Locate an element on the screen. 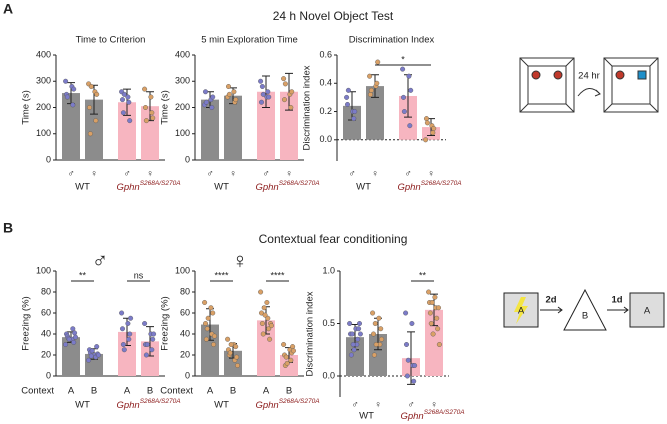  significance-label: * is located at coordinates (403, 59).